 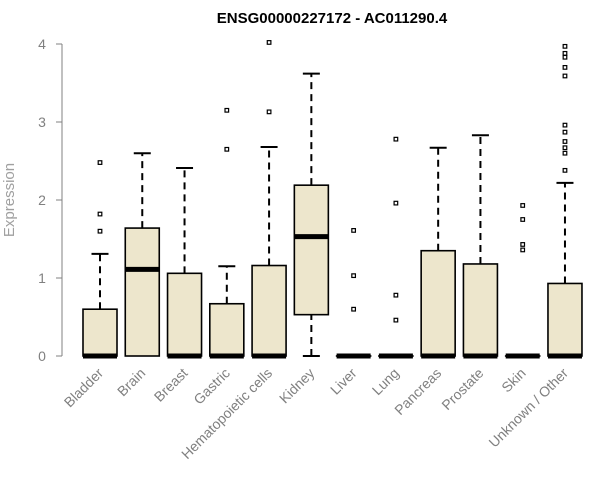 What do you see at coordinates (417, 391) in the screenshot?
I see `x-tick-label: Pancreas` at bounding box center [417, 391].